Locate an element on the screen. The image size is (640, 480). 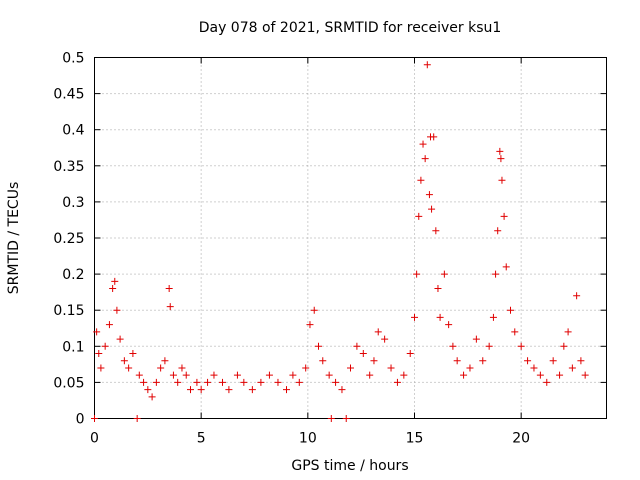
y-tick-label: 0.1 is located at coordinates (73, 347).